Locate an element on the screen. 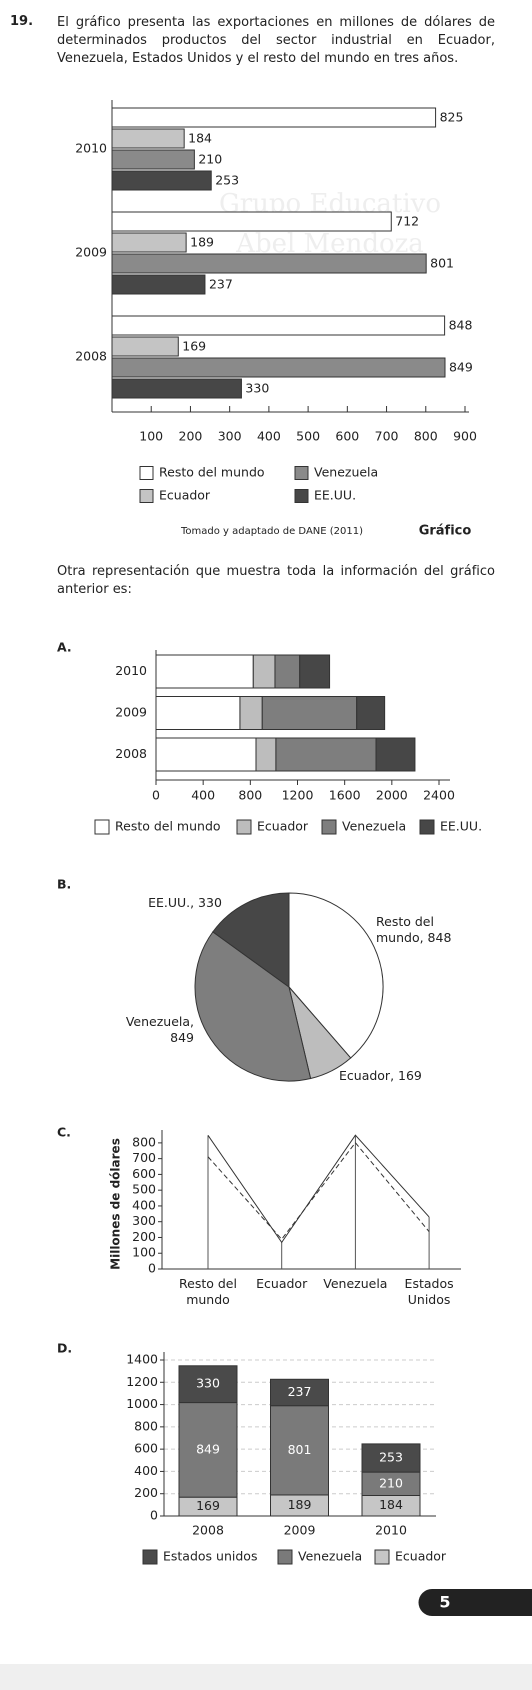 Image resolution: width=532 pixels, height=1690 pixels. x-tick-label-box: Resto del mundo is located at coordinates (208, 1291).